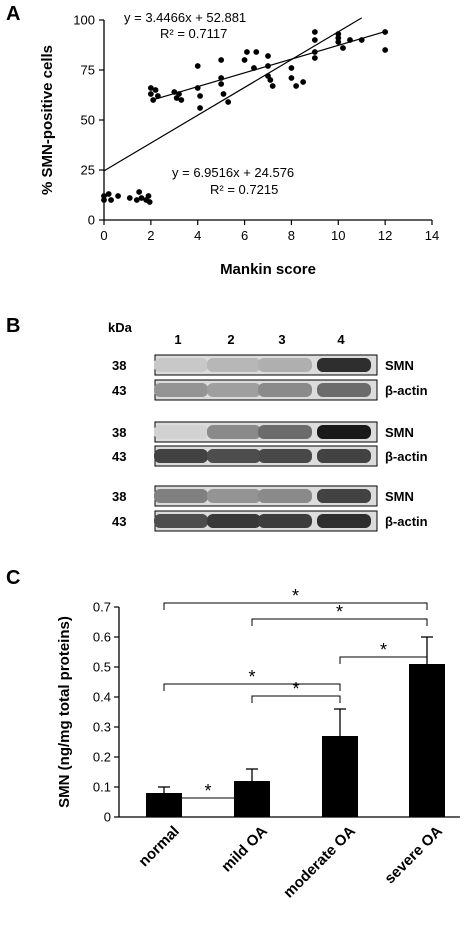 The image size is (474, 930). What do you see at coordinates (341, 339) in the screenshot?
I see `lane-label: 4` at bounding box center [341, 339].